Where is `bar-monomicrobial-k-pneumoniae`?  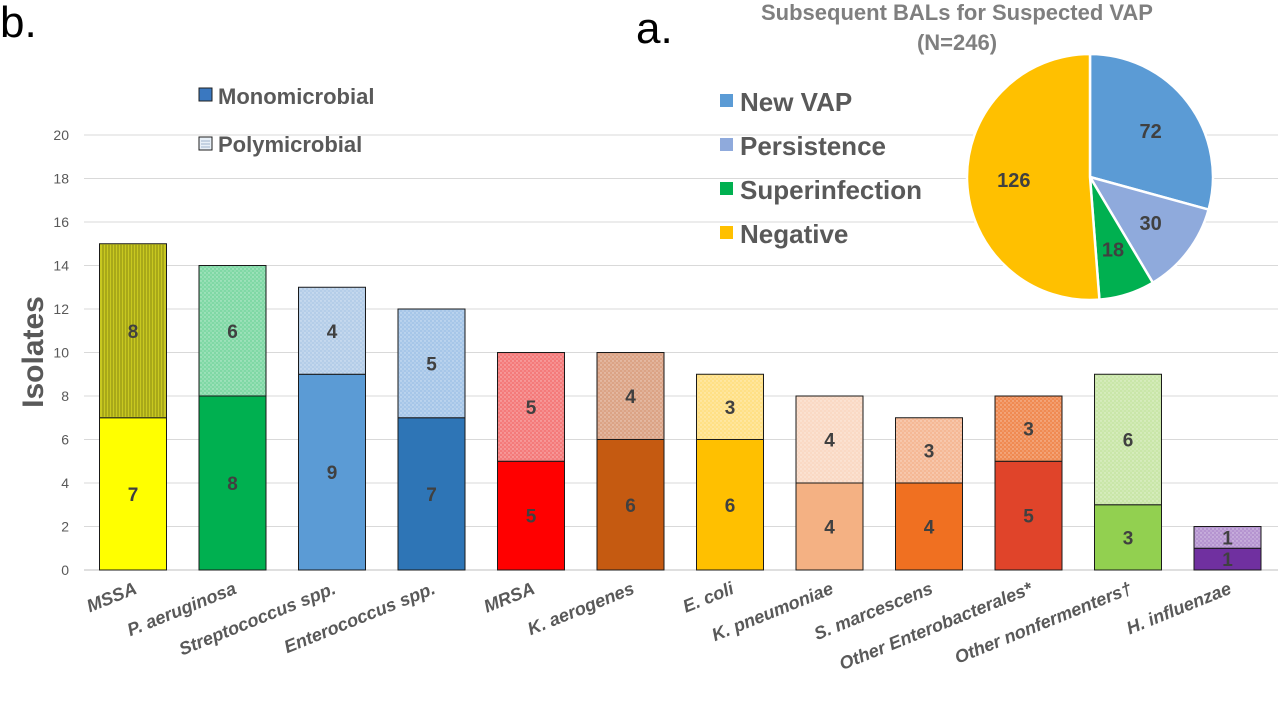
bar-monomicrobial-k-pneumoniae is located at coordinates (829, 526).